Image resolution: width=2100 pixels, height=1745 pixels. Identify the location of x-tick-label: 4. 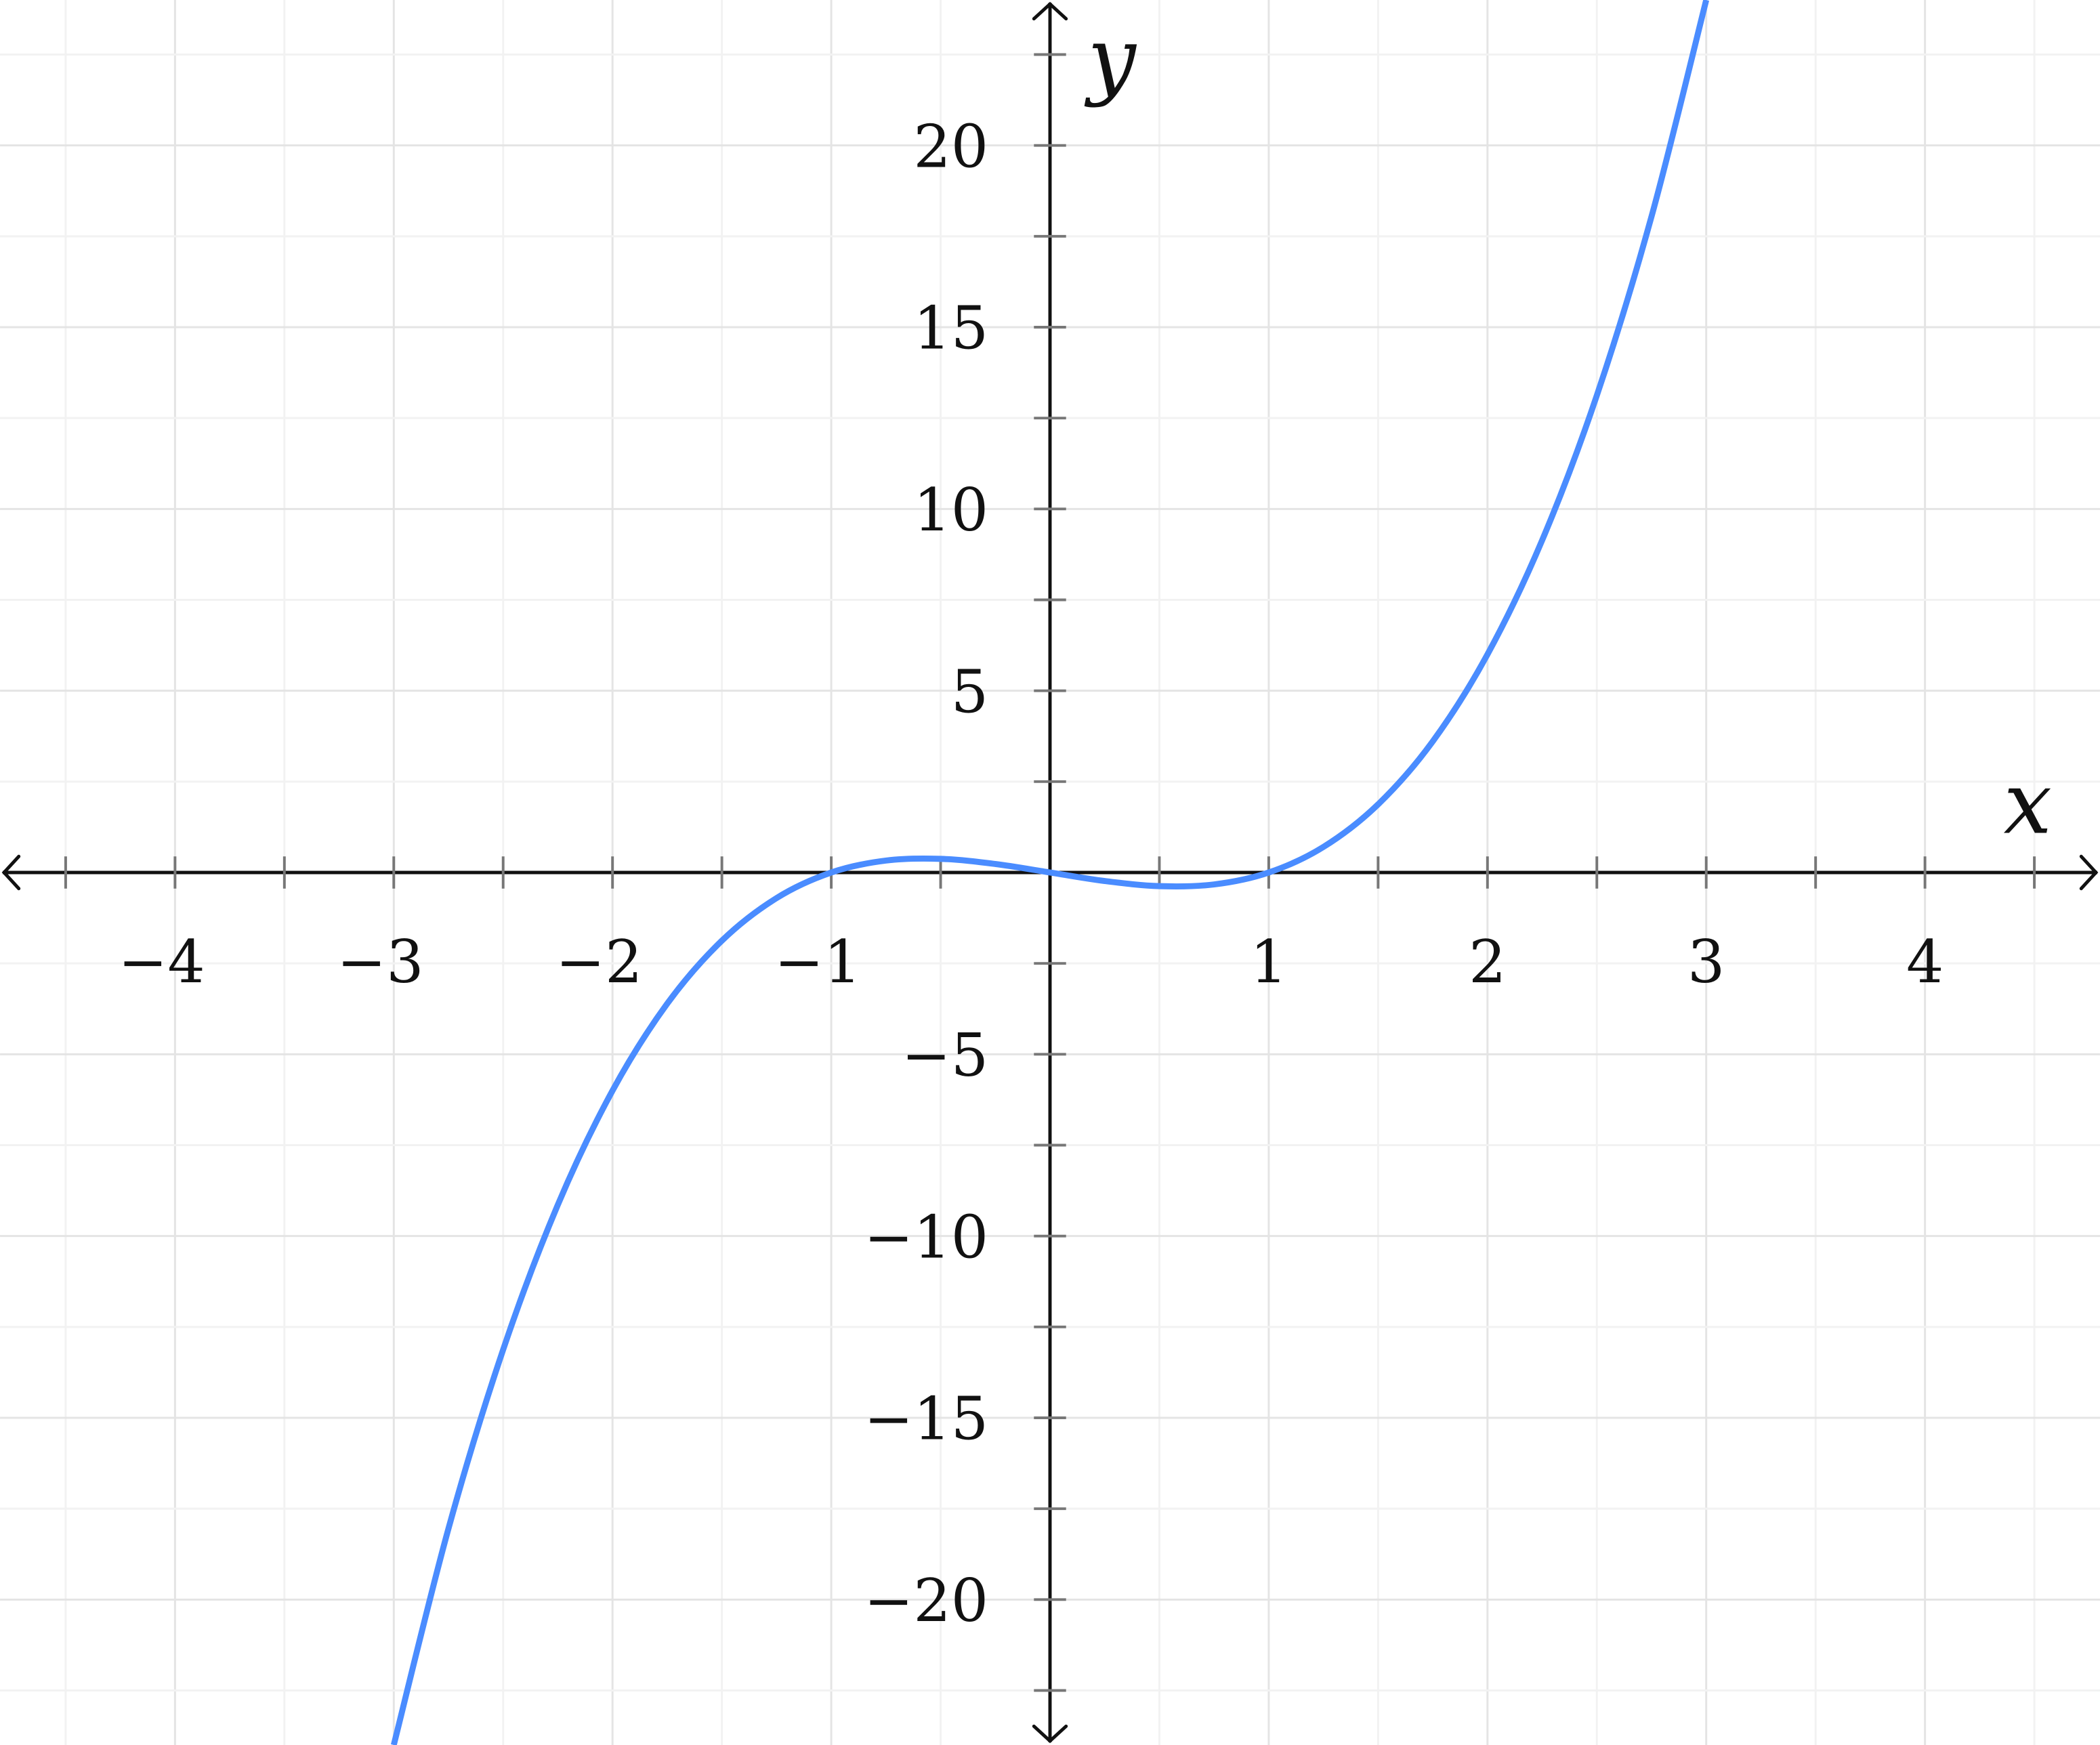
(1925, 962).